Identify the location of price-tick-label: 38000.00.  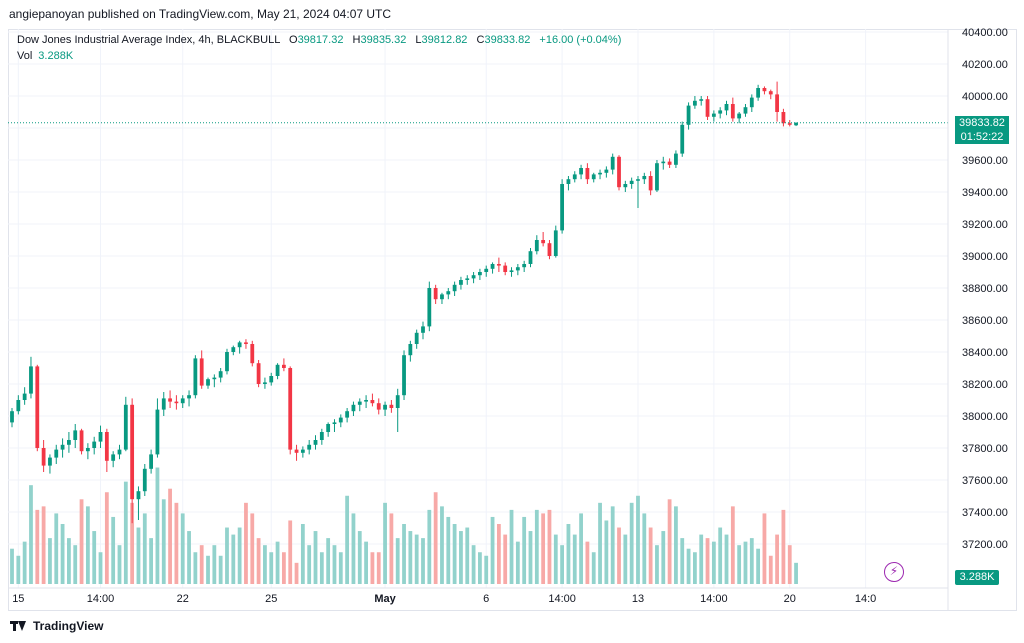
(985, 417).